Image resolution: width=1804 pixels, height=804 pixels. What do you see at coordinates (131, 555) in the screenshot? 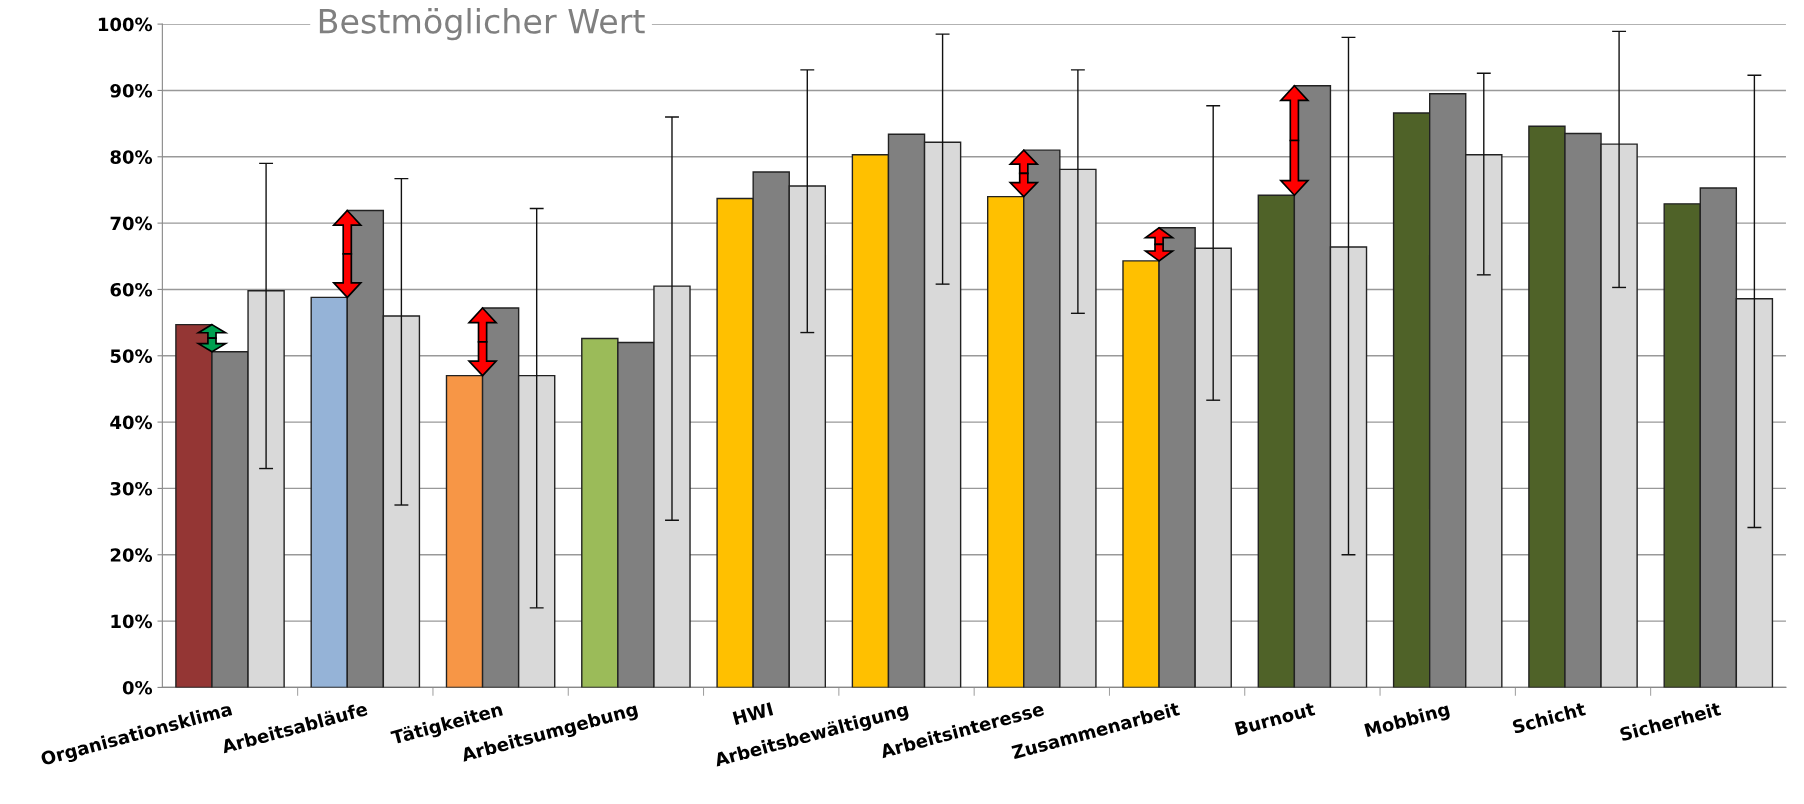
I see `y-tick-label: 20%` at bounding box center [131, 555].